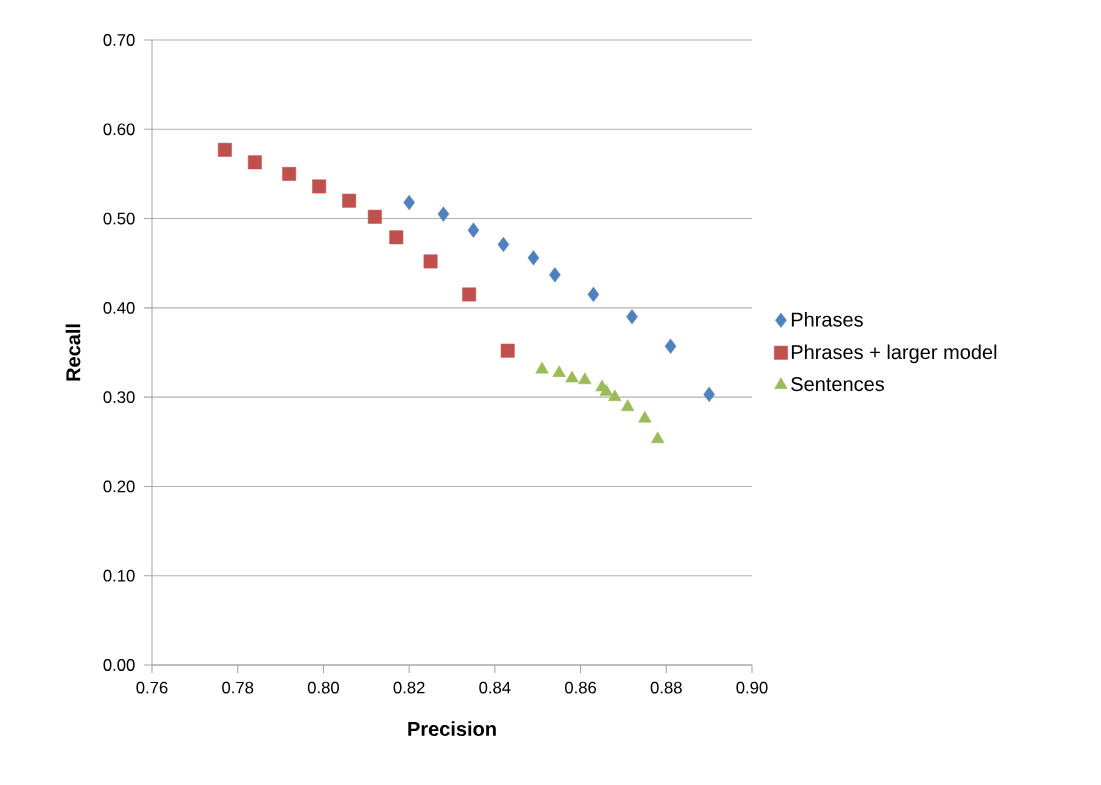 Image resolution: width=1101 pixels, height=785 pixels. I want to click on y-tick-label: 0.40, so click(119, 307).